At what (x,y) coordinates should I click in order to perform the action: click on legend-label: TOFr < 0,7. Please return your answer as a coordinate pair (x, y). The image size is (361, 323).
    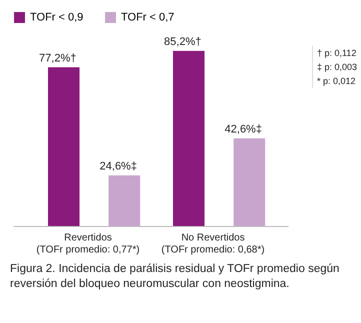
    Looking at the image, I should click on (147, 18).